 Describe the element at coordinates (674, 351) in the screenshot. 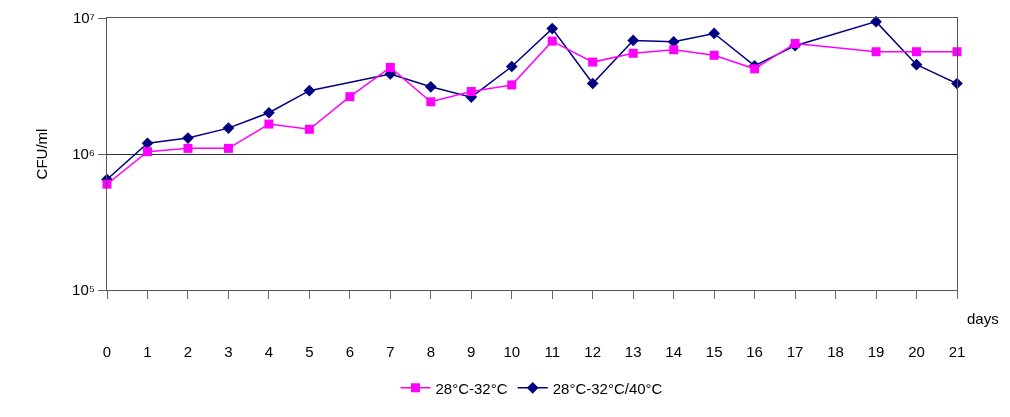

I see `x-tick-label: 14` at that location.